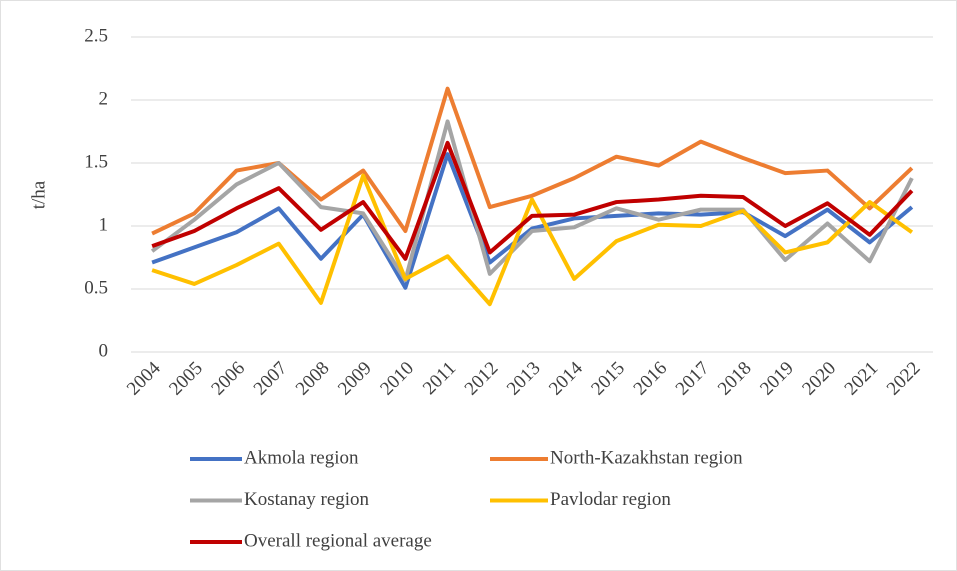  Describe the element at coordinates (104, 224) in the screenshot. I see `y-tick-label: 1` at that location.